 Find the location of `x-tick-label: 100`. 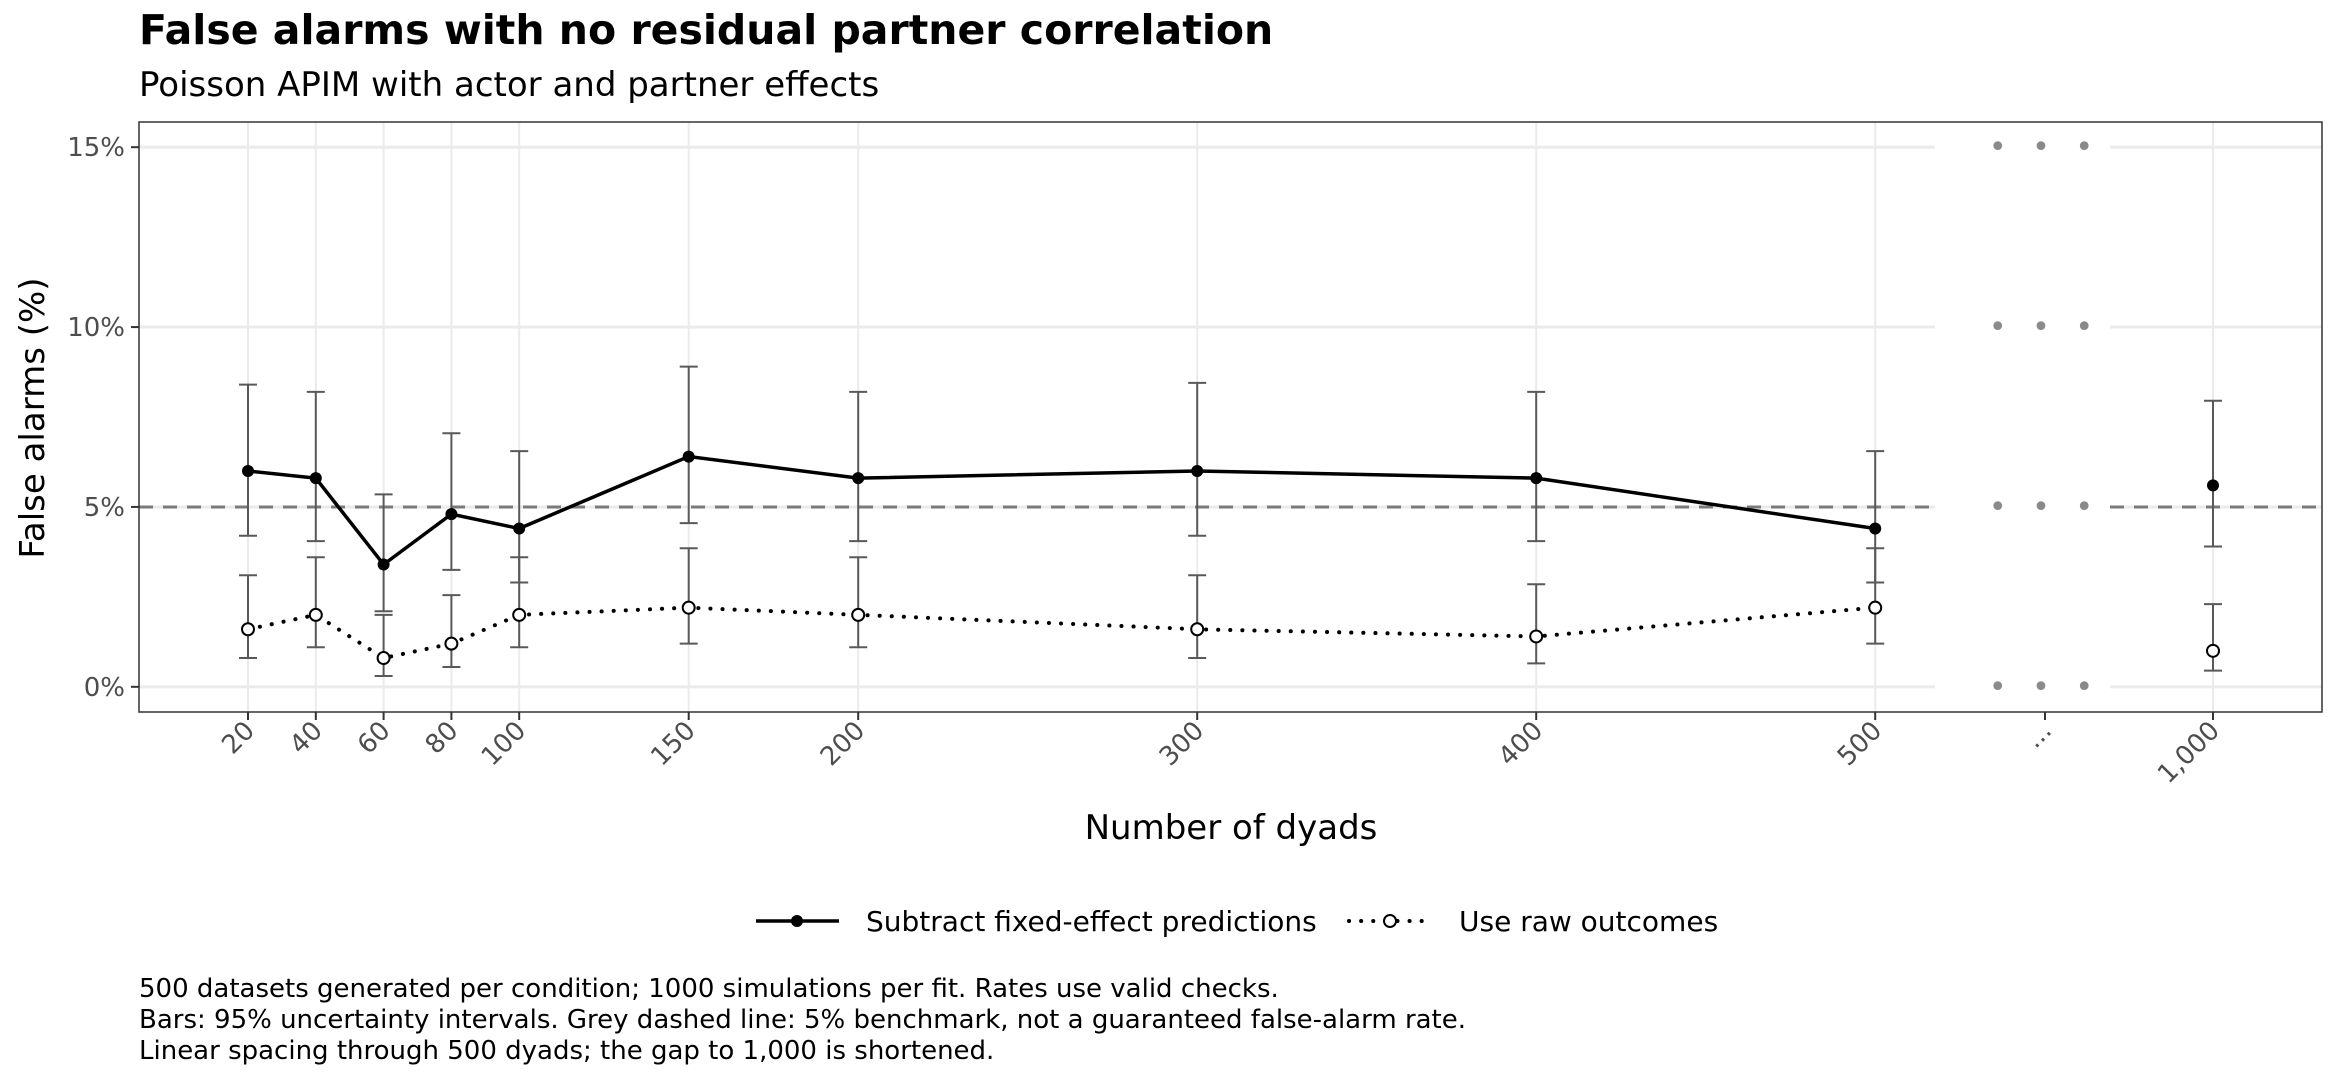

x-tick-label: 100 is located at coordinates (504, 744).